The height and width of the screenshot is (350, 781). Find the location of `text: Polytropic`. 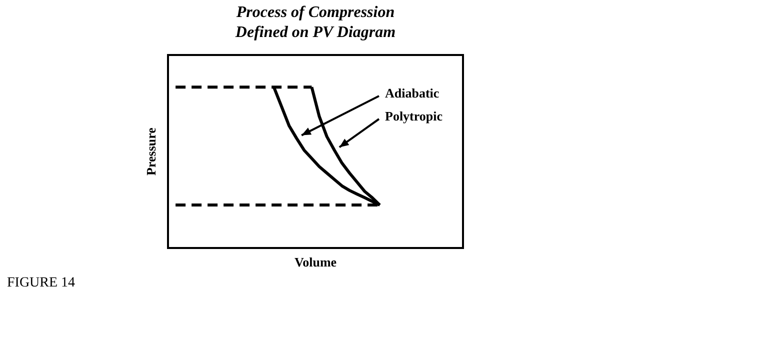

text: Polytropic is located at coordinates (414, 116).